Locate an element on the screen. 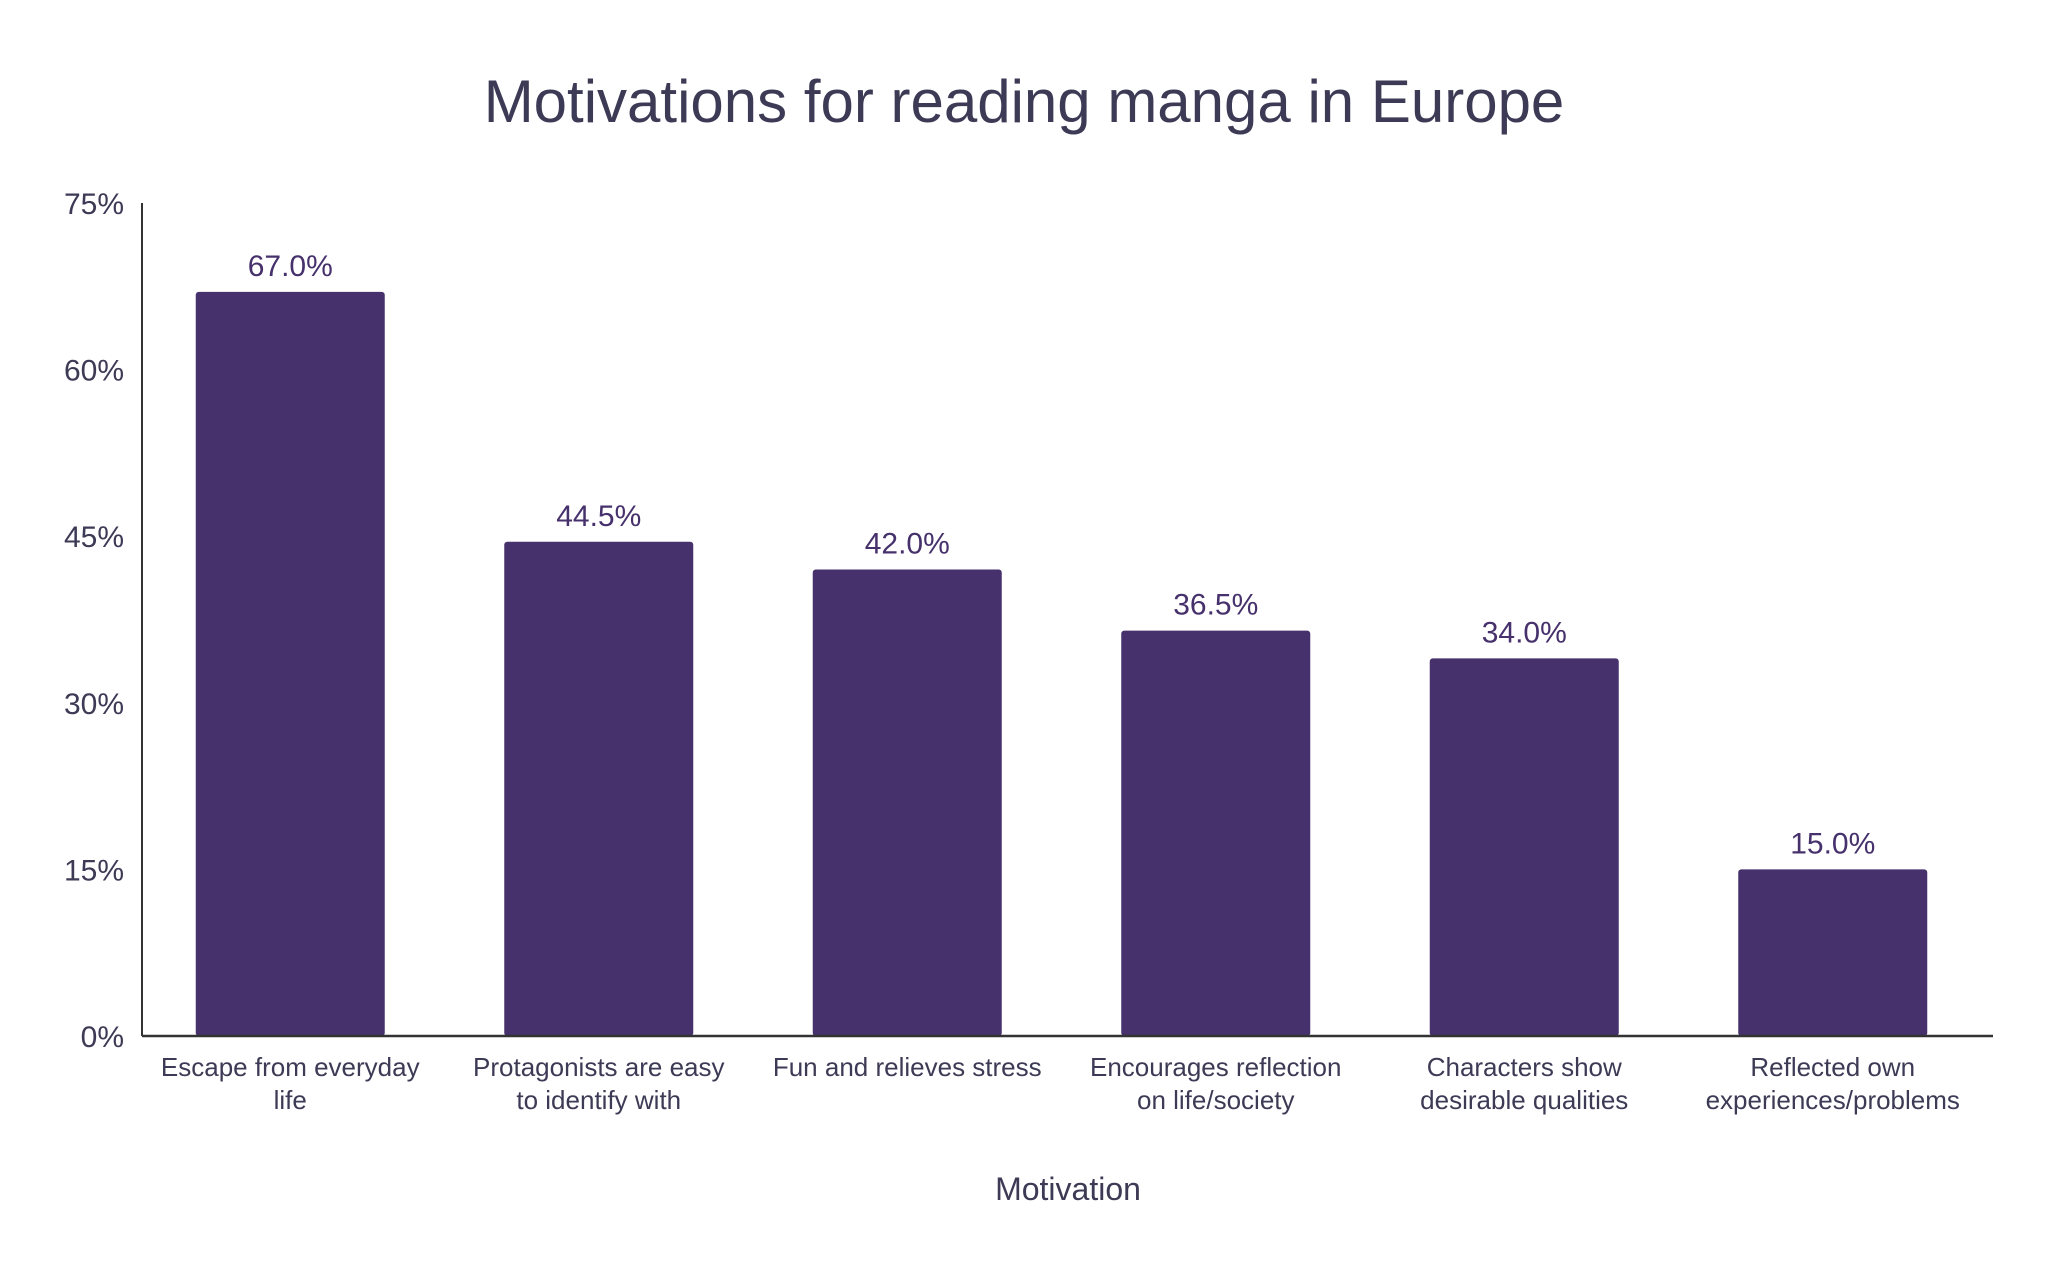 The width and height of the screenshot is (2048, 1268). data-label: 36.5% is located at coordinates (1215, 605).